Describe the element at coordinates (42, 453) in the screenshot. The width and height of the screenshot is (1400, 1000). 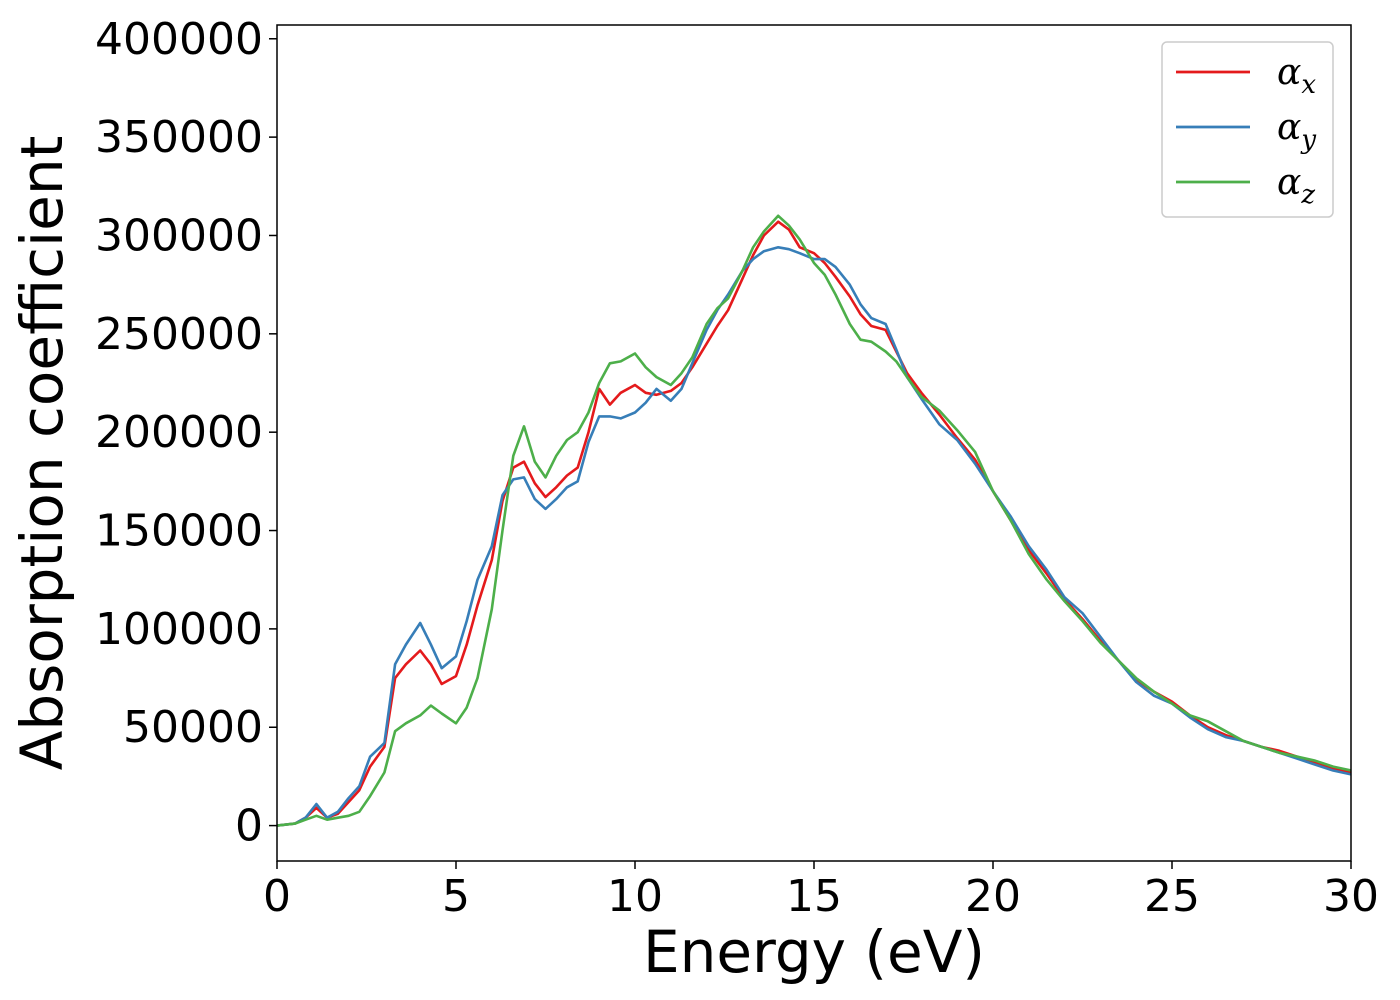
I see `y-axis-title: Absorption coefficient` at that location.